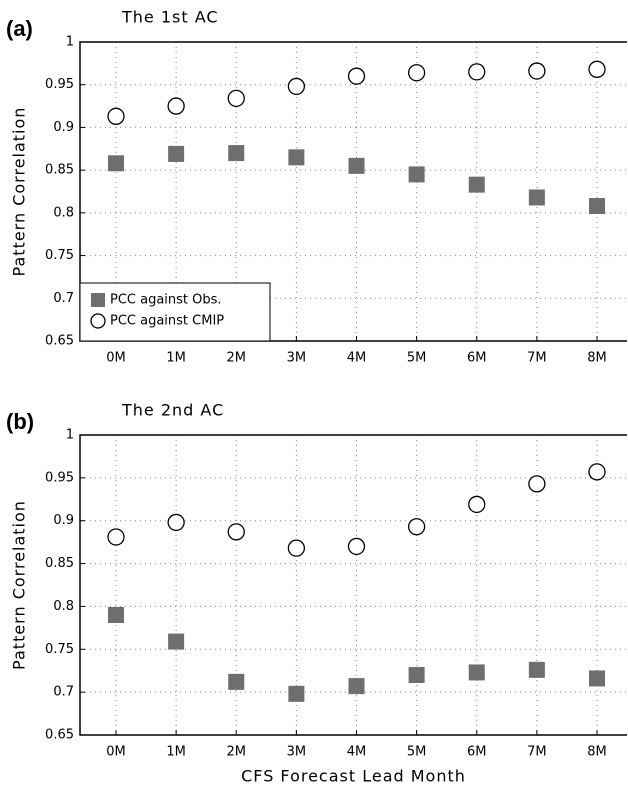  I want to click on chart-title: The 1st AC, so click(170, 17).